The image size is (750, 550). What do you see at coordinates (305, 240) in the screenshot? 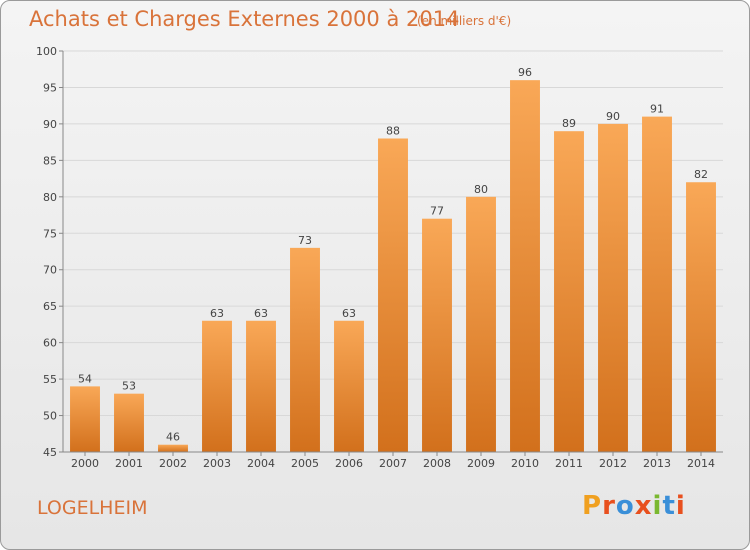
I see `data-label: 73` at bounding box center [305, 240].